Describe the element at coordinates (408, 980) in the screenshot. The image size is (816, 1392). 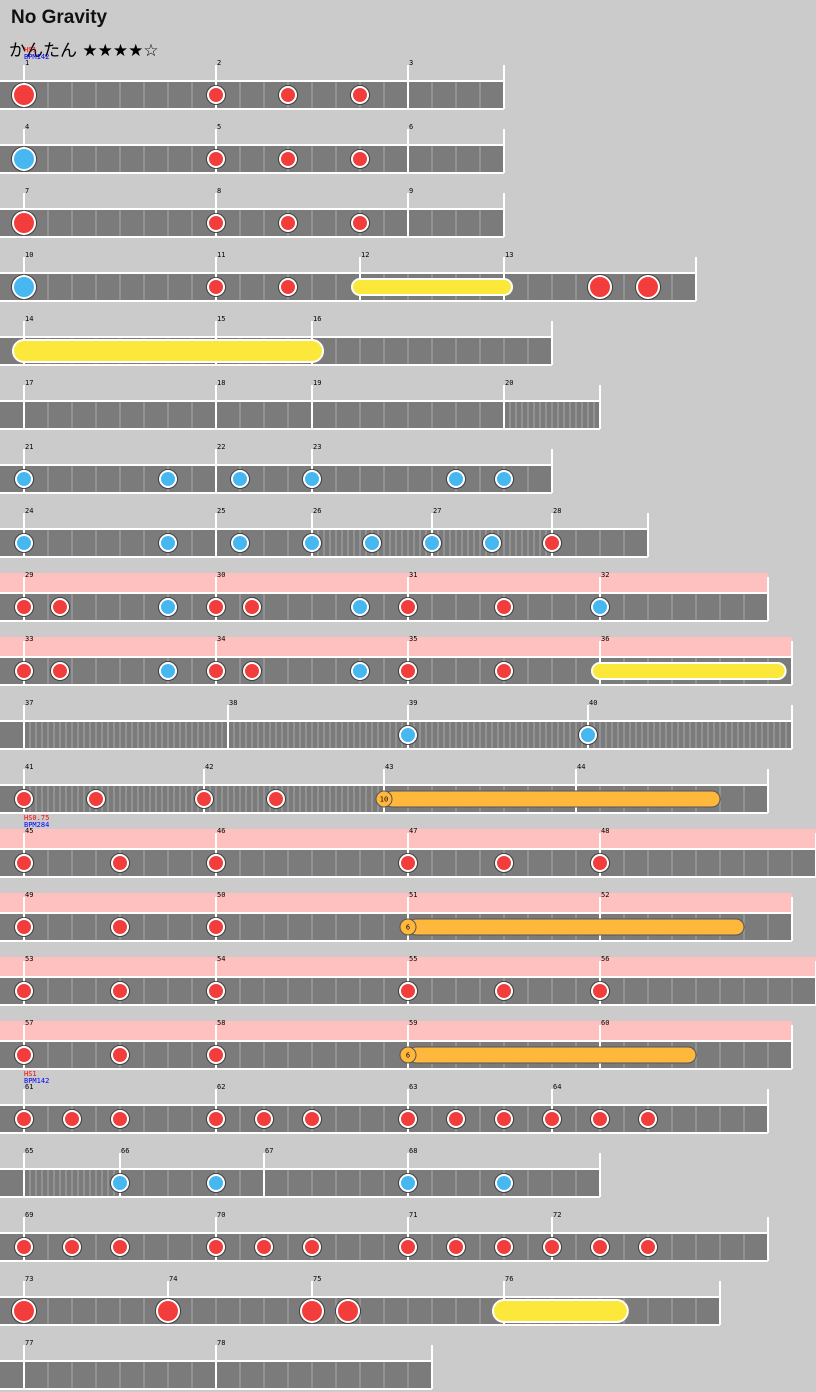
I see `score-row: 53 54 55 56` at that location.